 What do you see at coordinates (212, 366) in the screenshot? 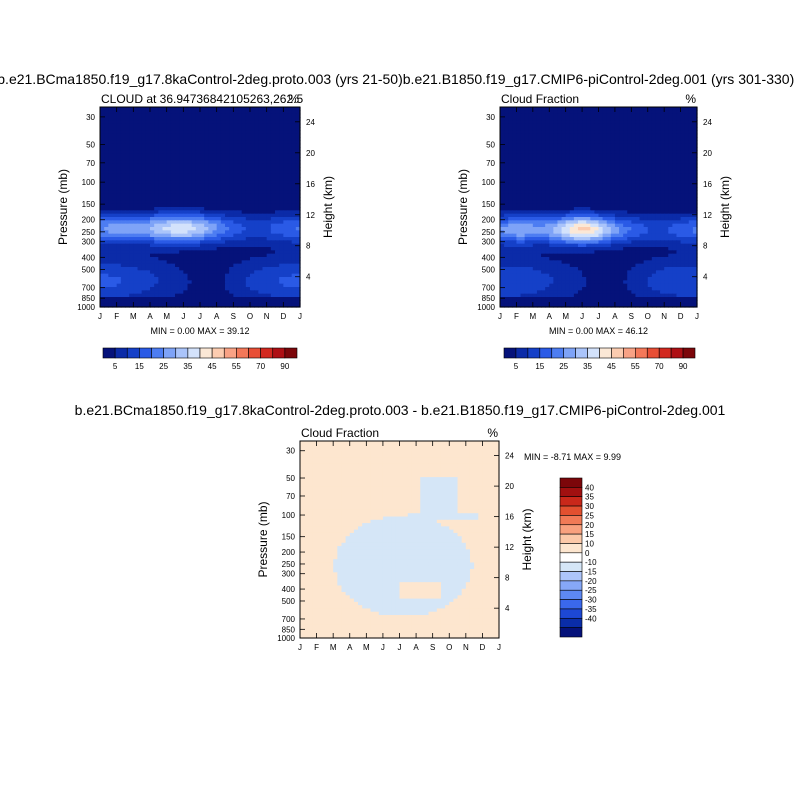
I see `colorbar-label: 45` at bounding box center [212, 366].